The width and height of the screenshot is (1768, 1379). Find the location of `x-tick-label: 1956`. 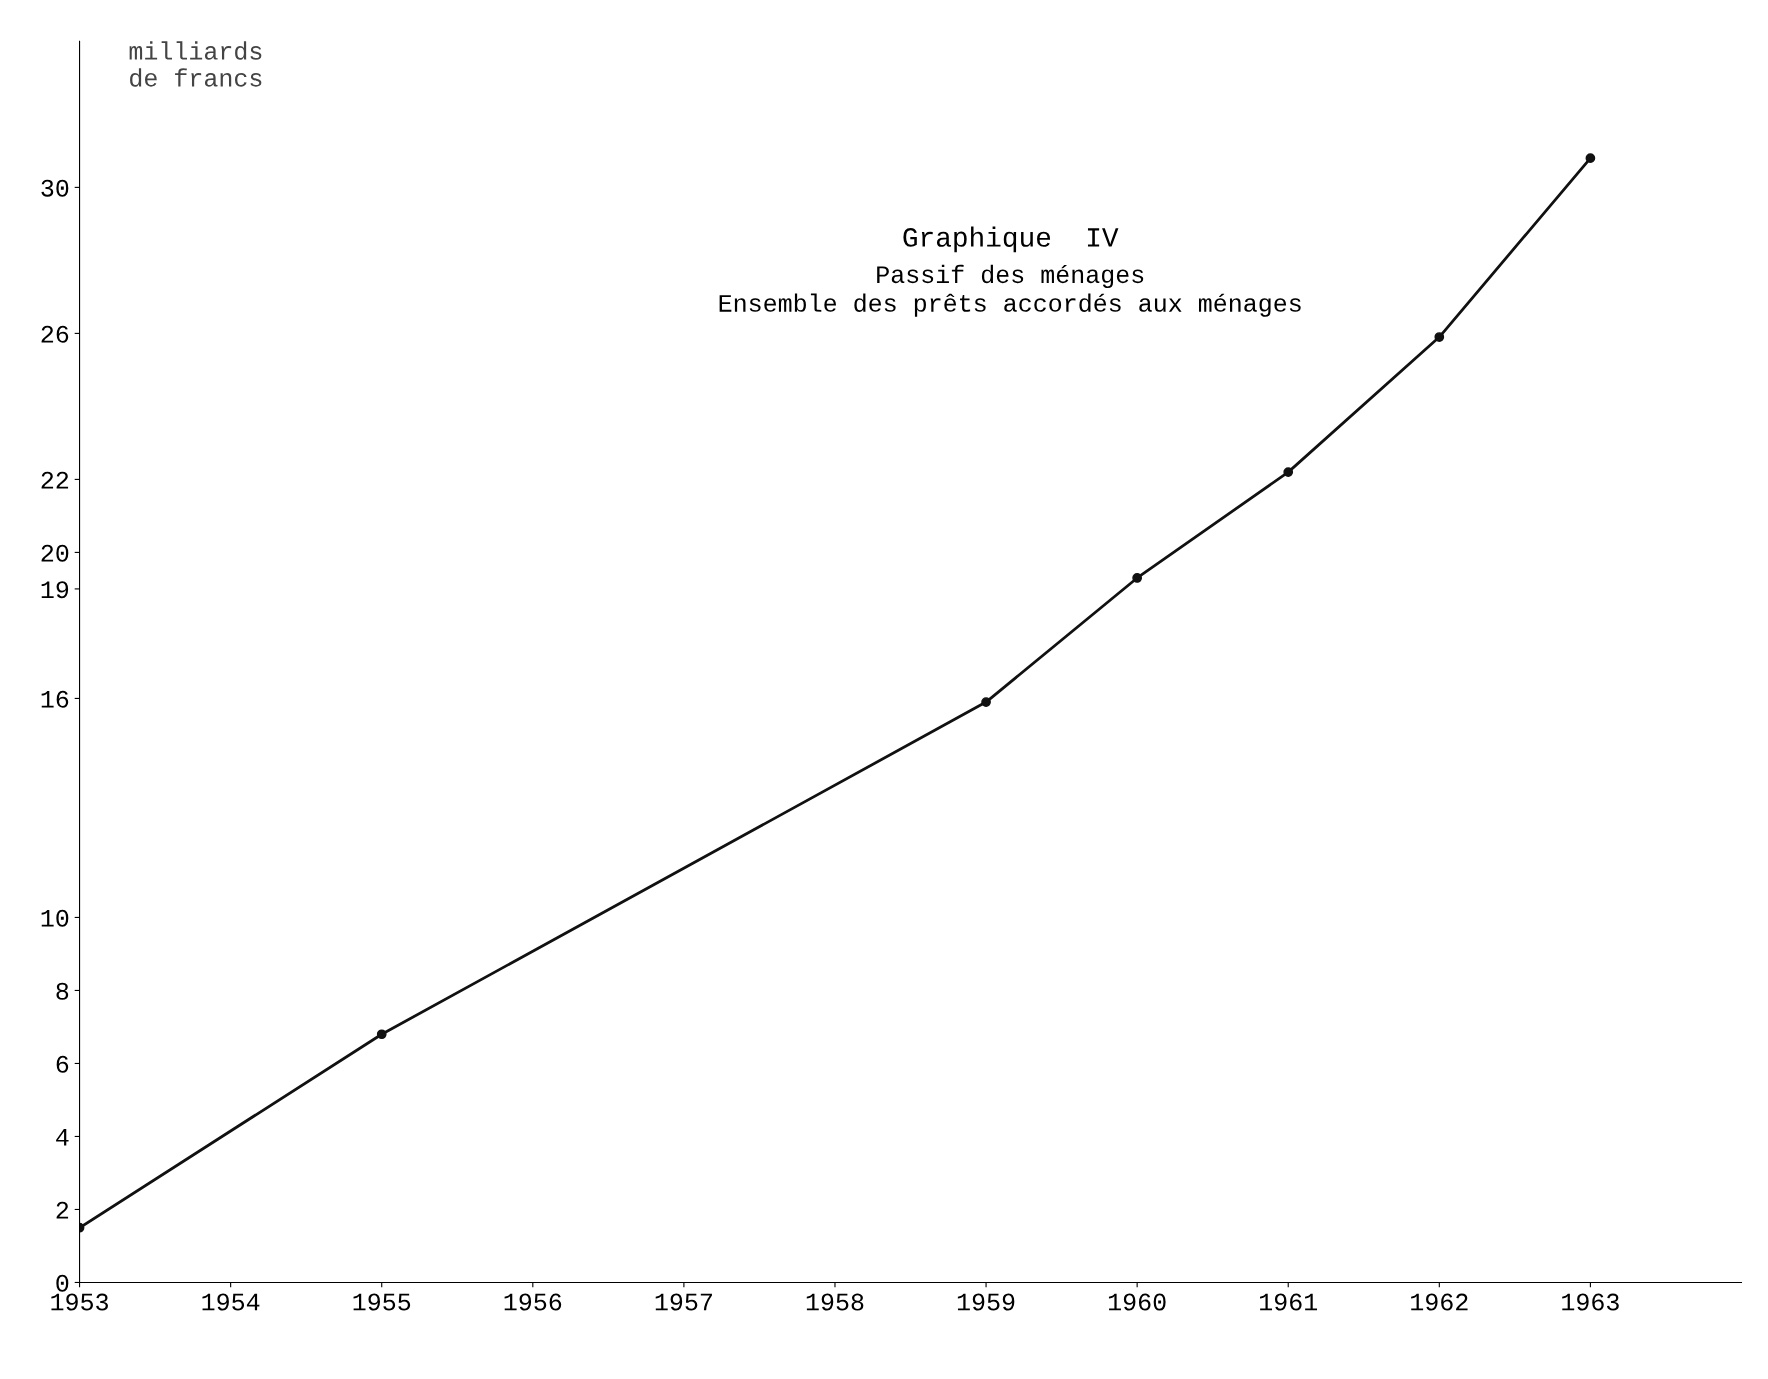

x-tick-label: 1956 is located at coordinates (533, 1302).